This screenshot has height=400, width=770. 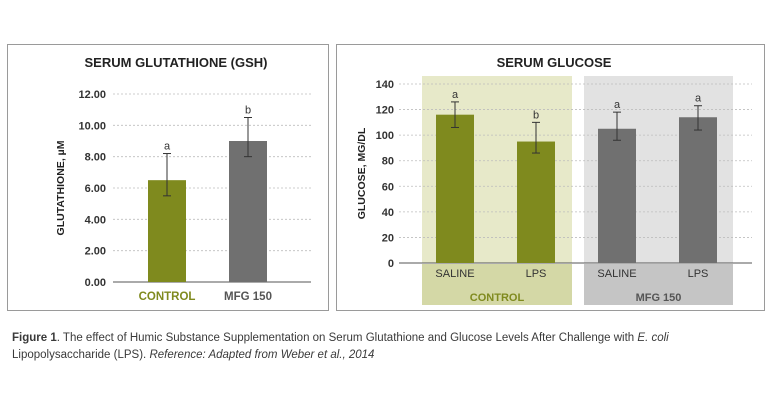 I want to click on y-tick-label: 8.00, so click(x=95, y=158).